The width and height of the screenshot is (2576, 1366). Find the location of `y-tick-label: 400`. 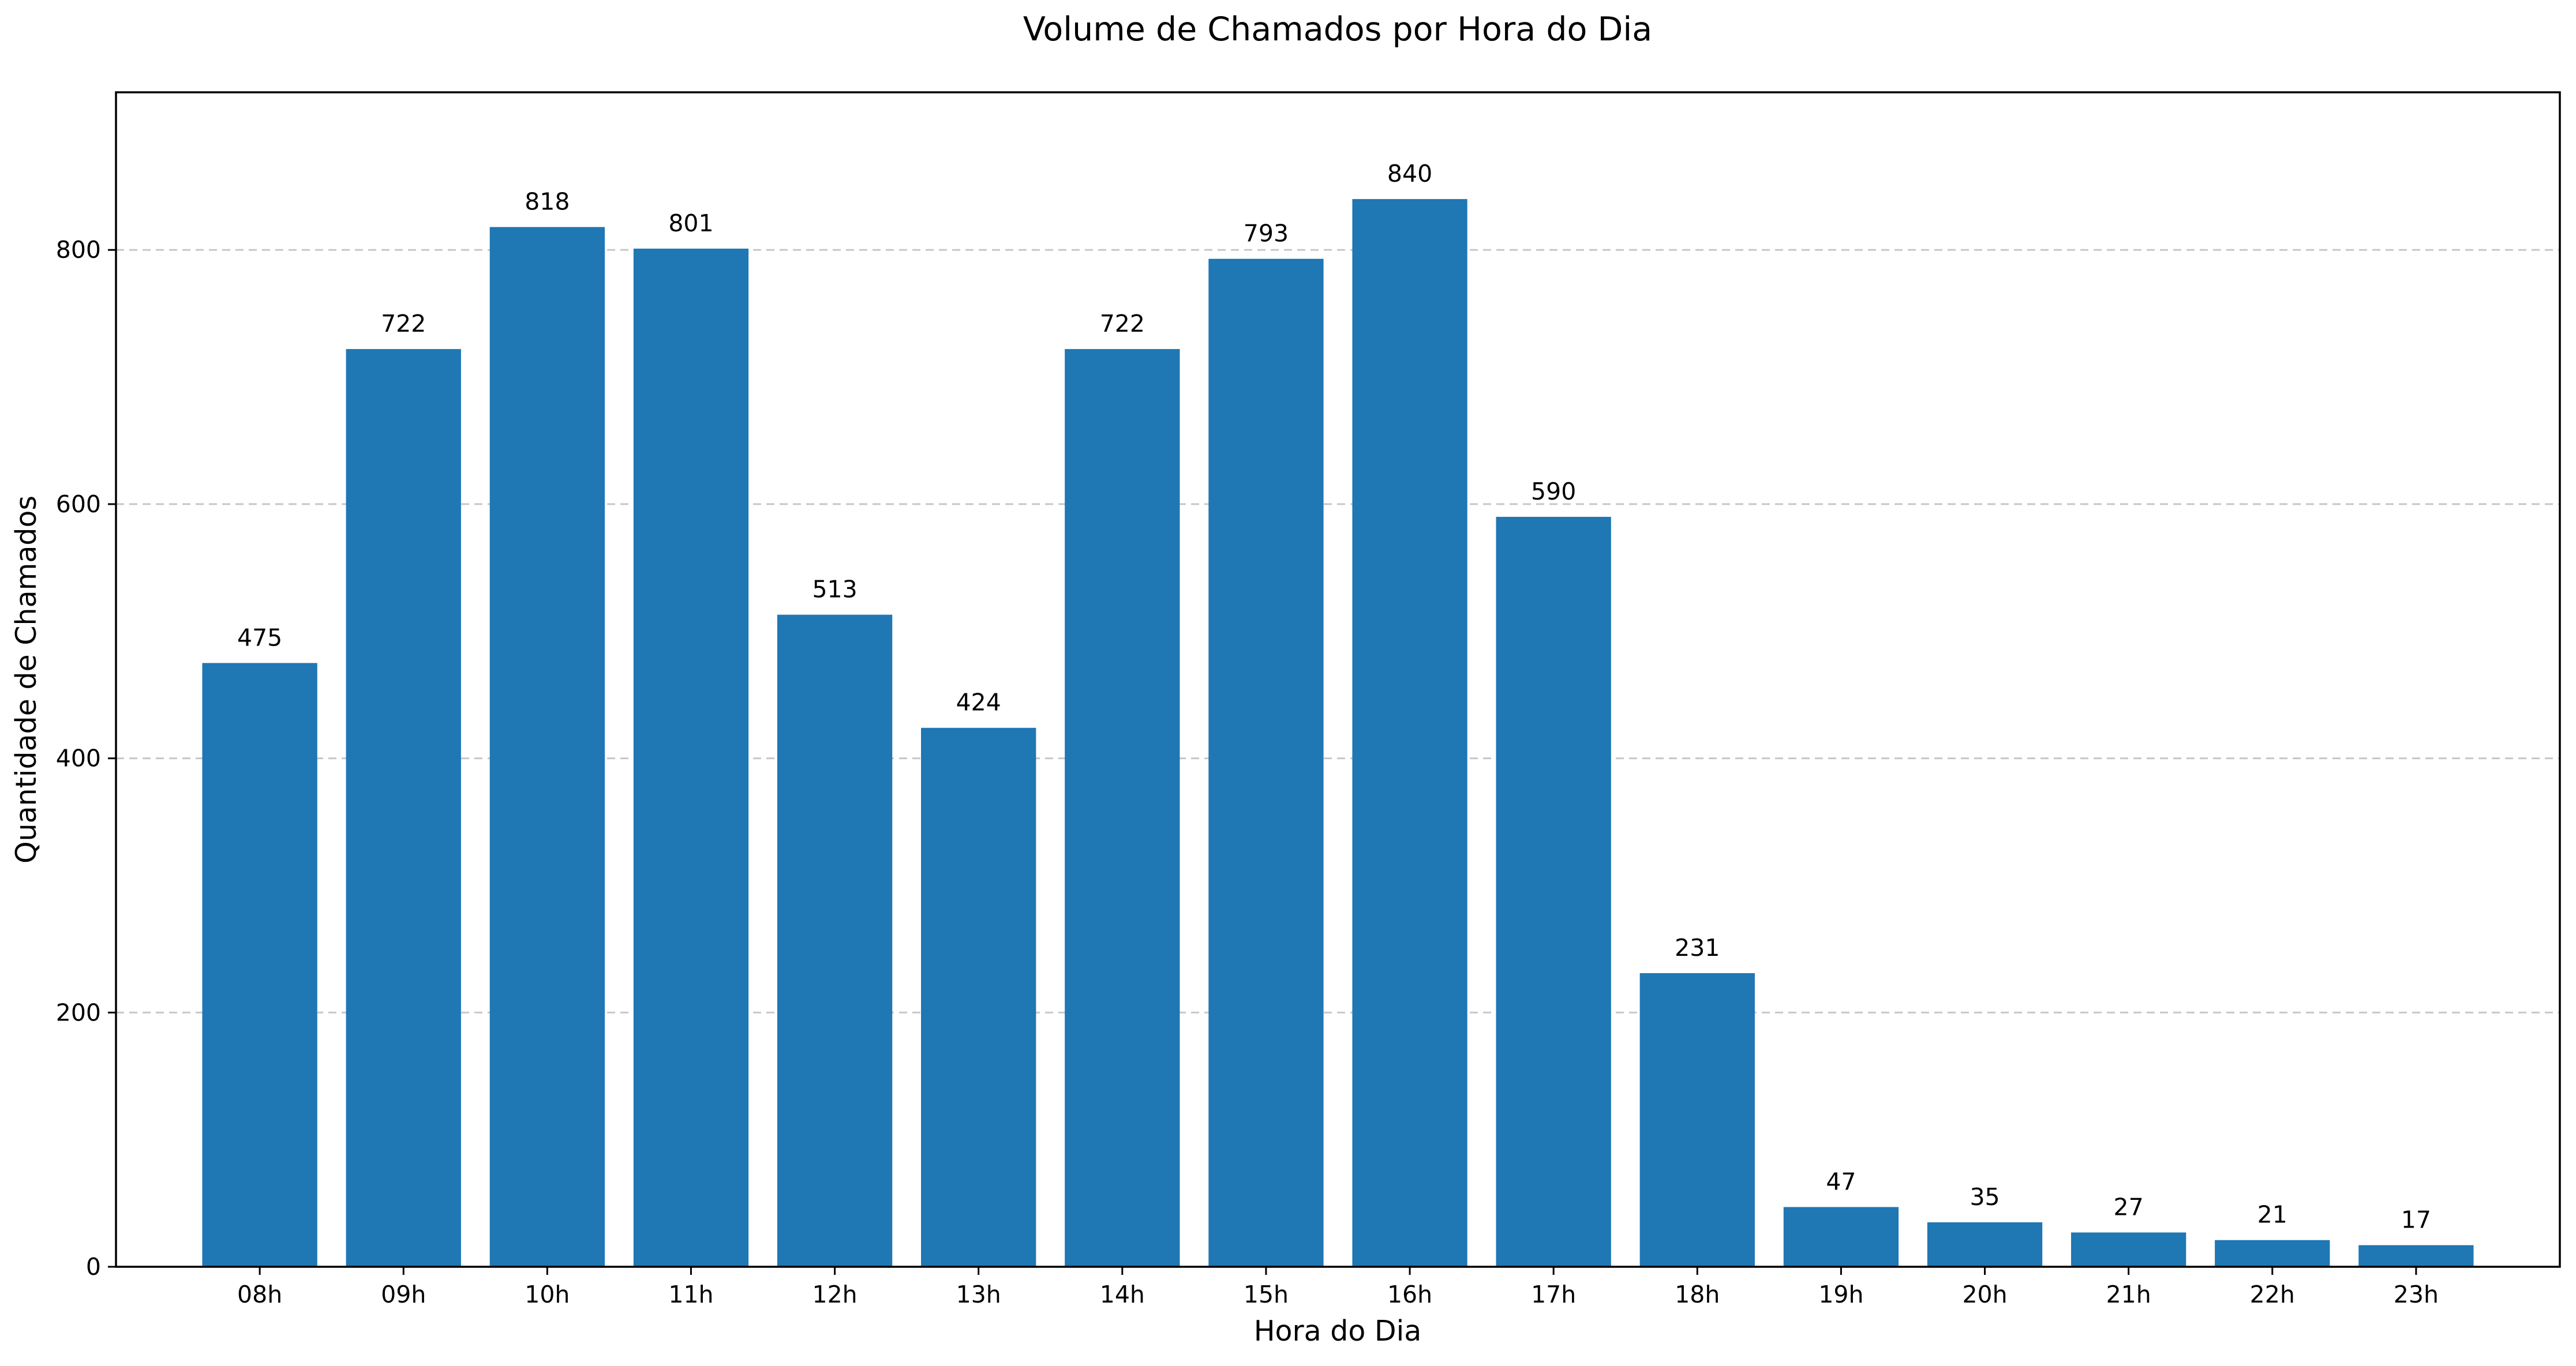

y-tick-label: 400 is located at coordinates (78, 758).